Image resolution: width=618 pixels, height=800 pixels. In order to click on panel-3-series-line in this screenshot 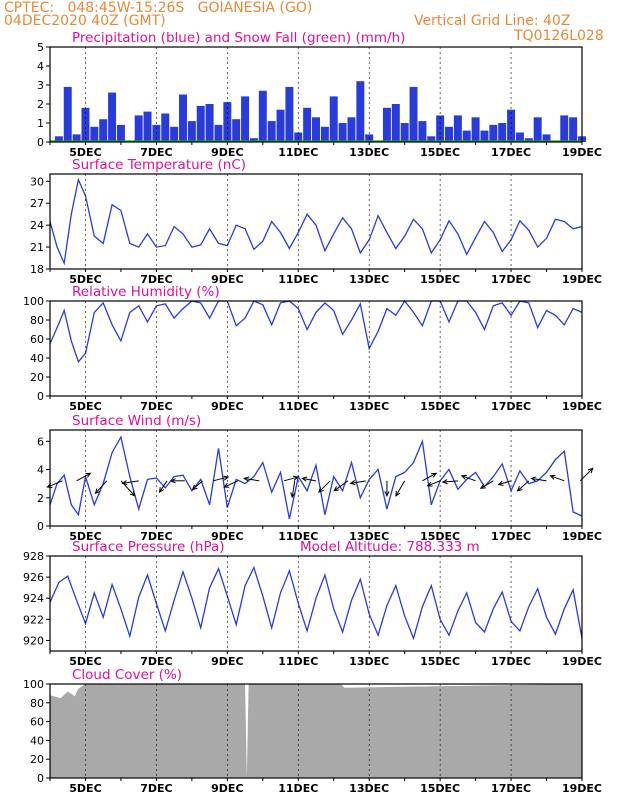, I will do `click(316, 477)`.